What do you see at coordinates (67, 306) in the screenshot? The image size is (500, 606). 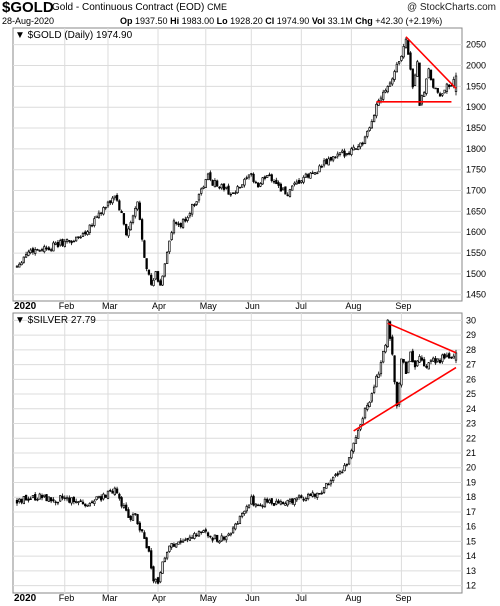 I see `x-tick-label: Feb` at bounding box center [67, 306].